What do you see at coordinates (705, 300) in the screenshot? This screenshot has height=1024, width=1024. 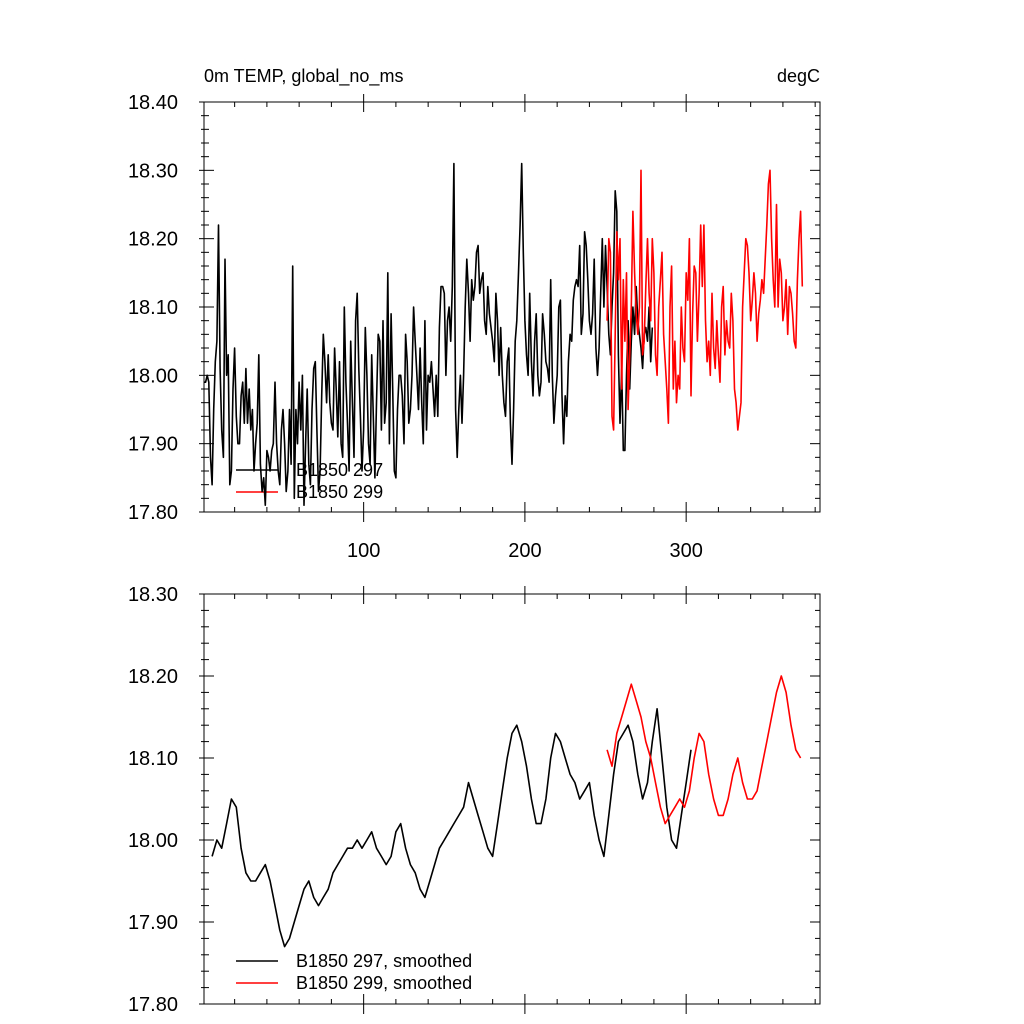 I see `top-series-1-line` at bounding box center [705, 300].